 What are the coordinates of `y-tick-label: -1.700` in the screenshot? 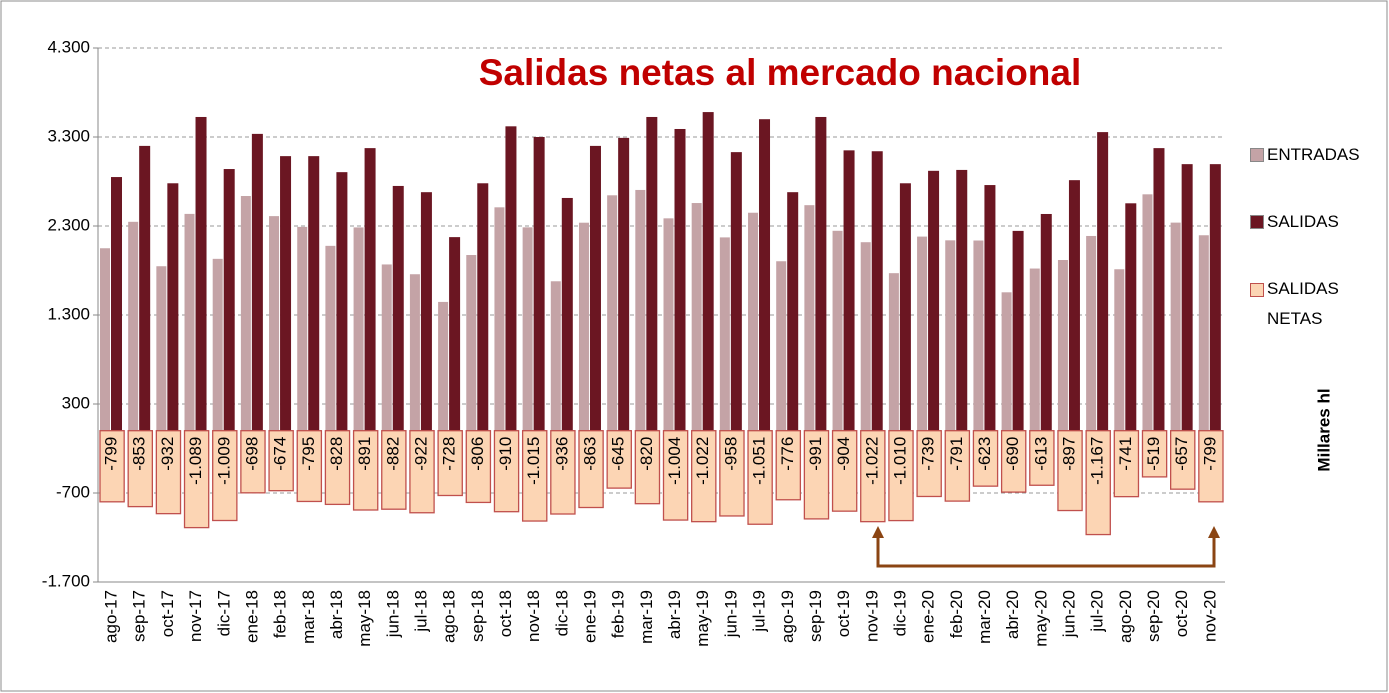 It's located at (66, 580).